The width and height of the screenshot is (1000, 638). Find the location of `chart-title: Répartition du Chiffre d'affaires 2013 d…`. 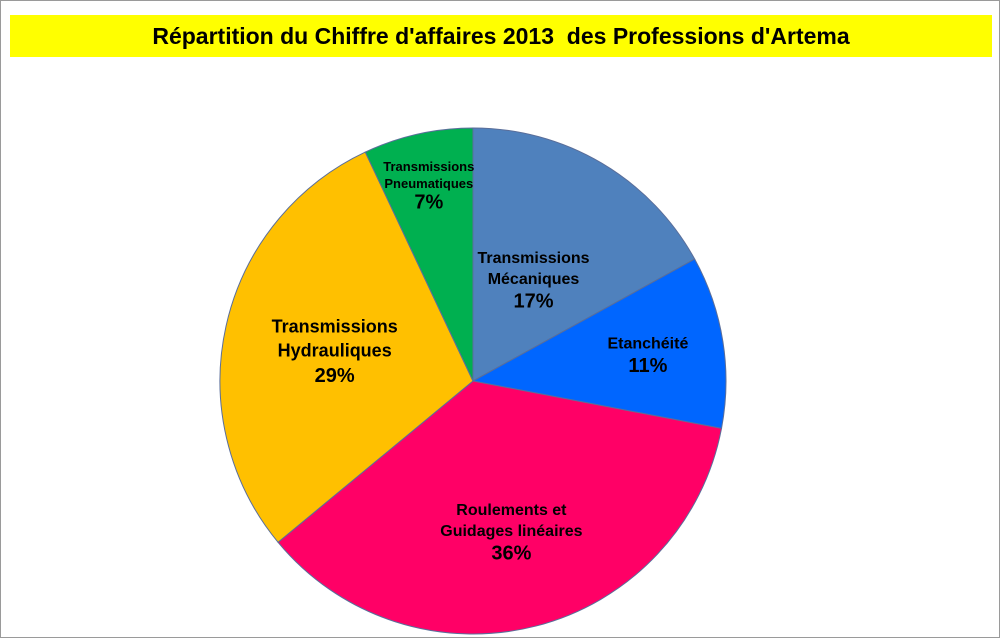

chart-title: Répartition du Chiffre d'affaires 2013 d… is located at coordinates (501, 35).